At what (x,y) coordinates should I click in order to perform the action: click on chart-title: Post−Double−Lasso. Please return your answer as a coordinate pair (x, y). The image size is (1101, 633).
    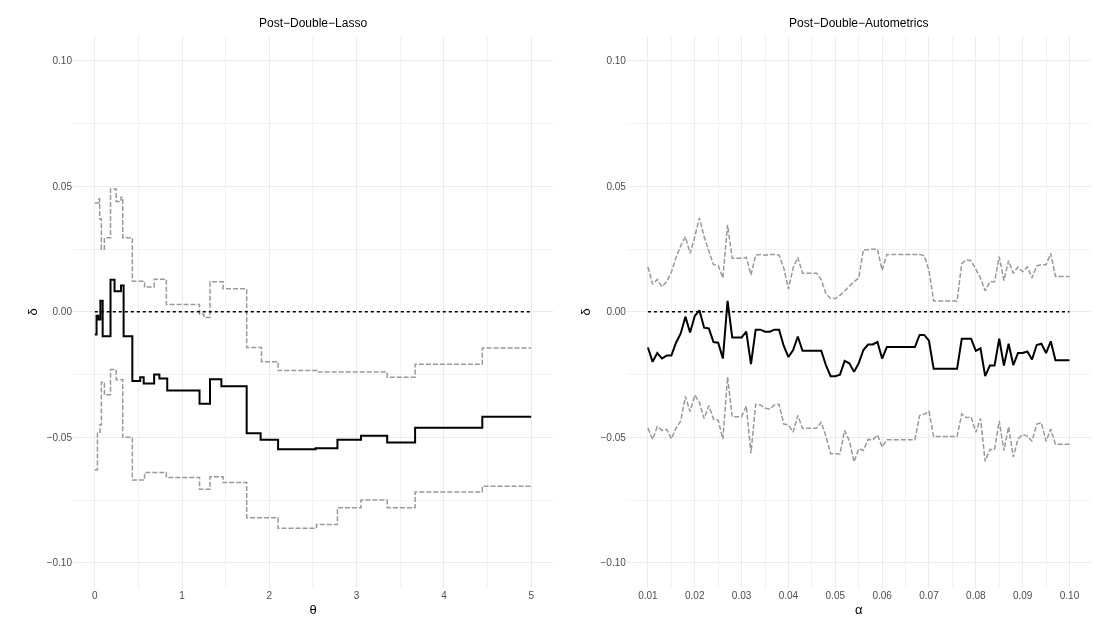
    Looking at the image, I should click on (313, 23).